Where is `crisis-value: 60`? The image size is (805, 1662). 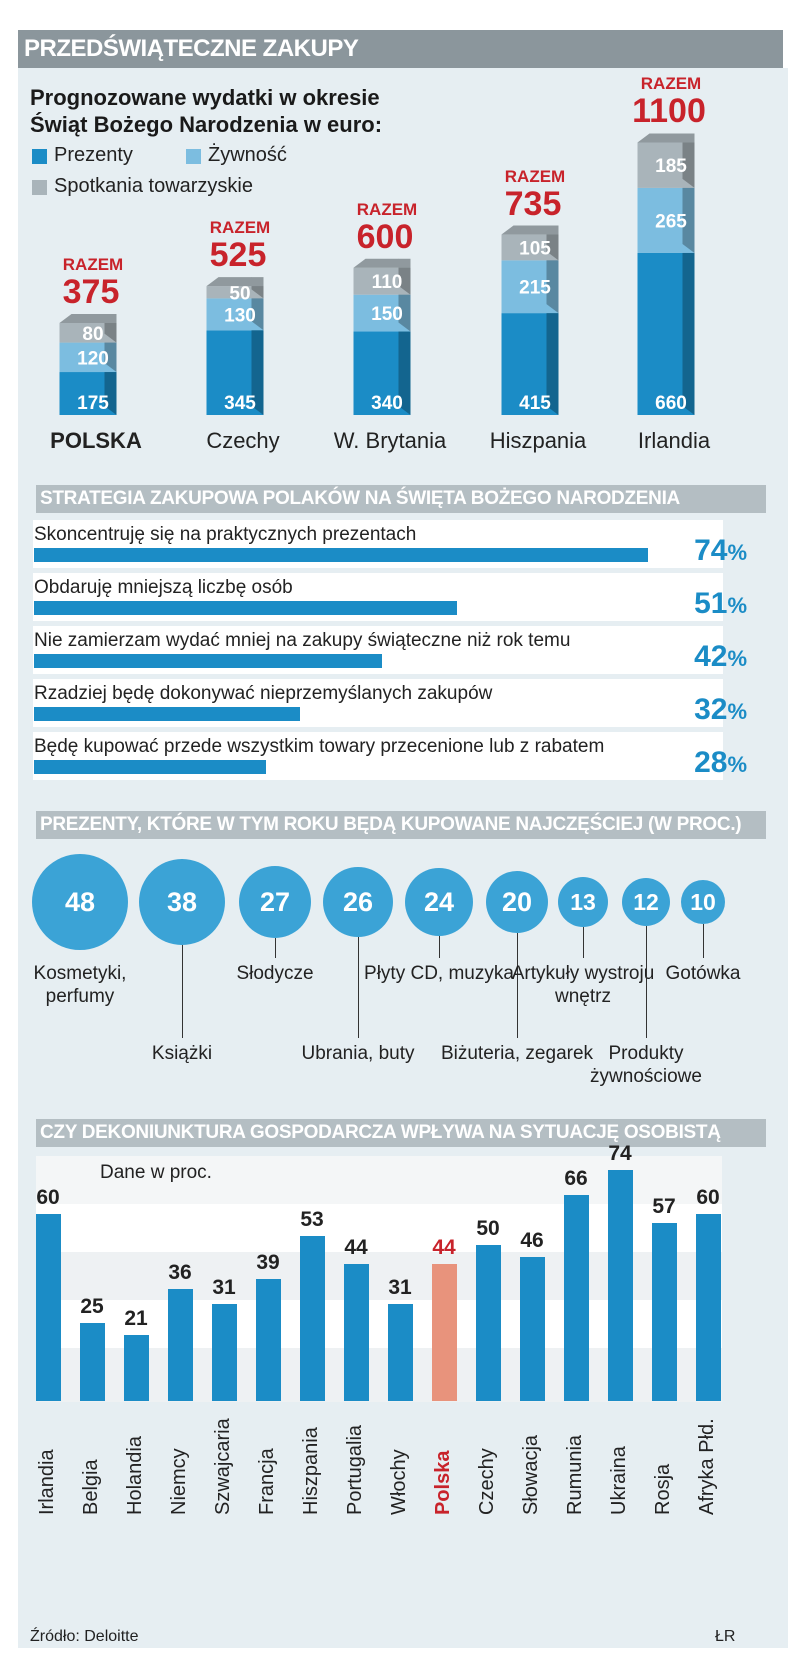
crisis-value: 60 is located at coordinates (48, 1197).